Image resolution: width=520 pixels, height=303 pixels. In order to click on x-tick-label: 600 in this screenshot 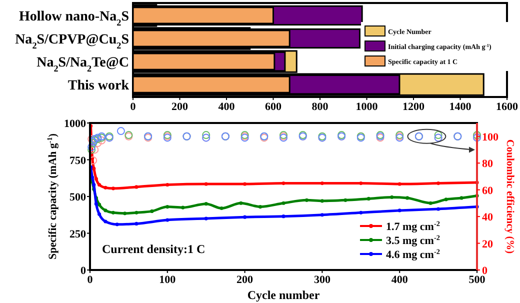, I will do `click(273, 107)`.